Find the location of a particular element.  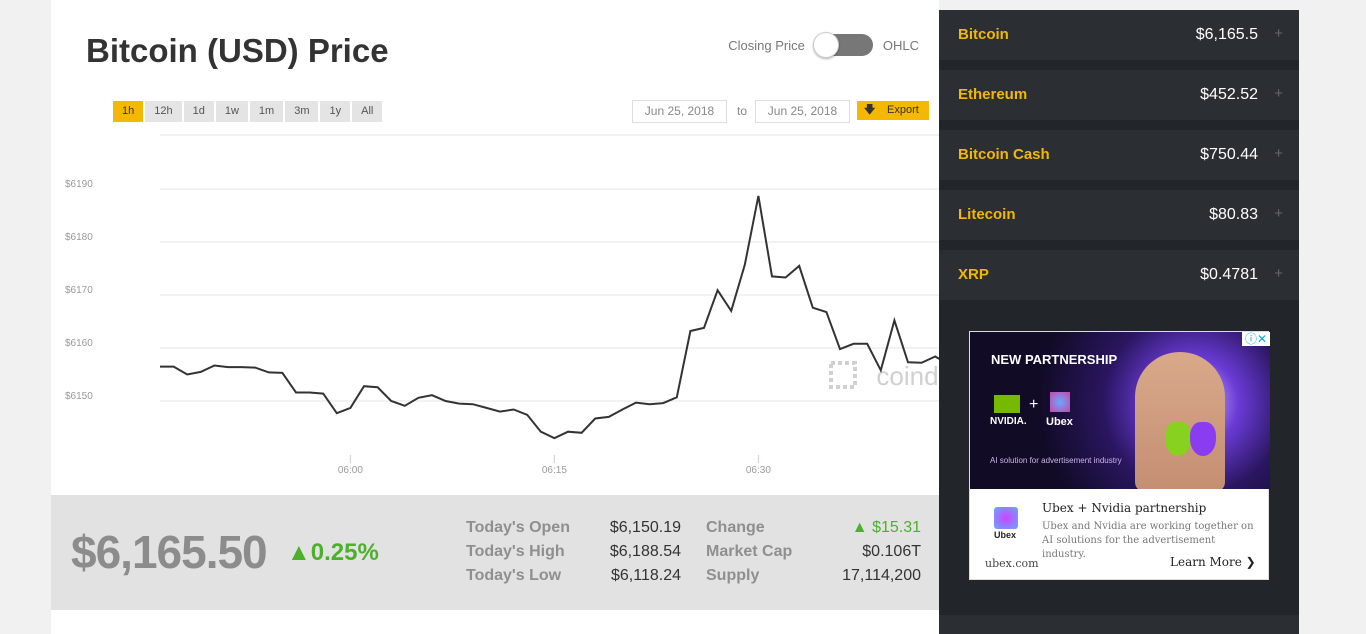

stat-value: $6,188.54 is located at coordinates (645, 551).